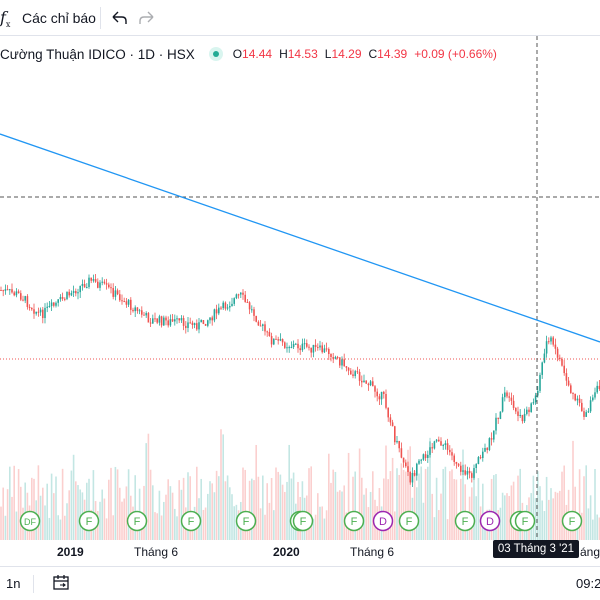  Describe the element at coordinates (97, 54) in the screenshot. I see `symbol-title: Cường Thuận IDICO · 1D · HSX` at that location.